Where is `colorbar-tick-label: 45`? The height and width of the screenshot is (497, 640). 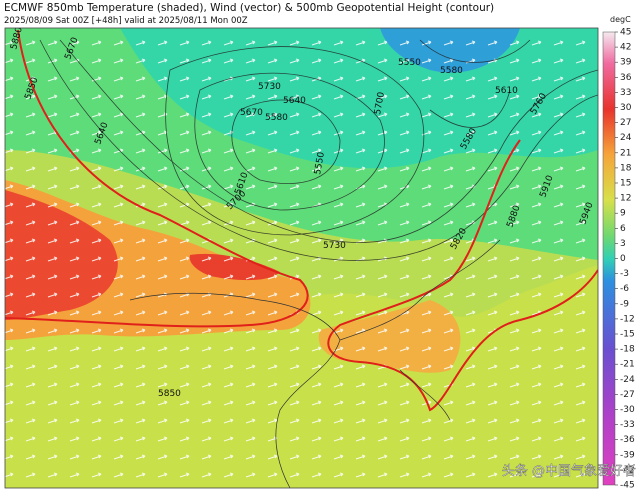 colorbar-tick-label: 45 is located at coordinates (625, 33).